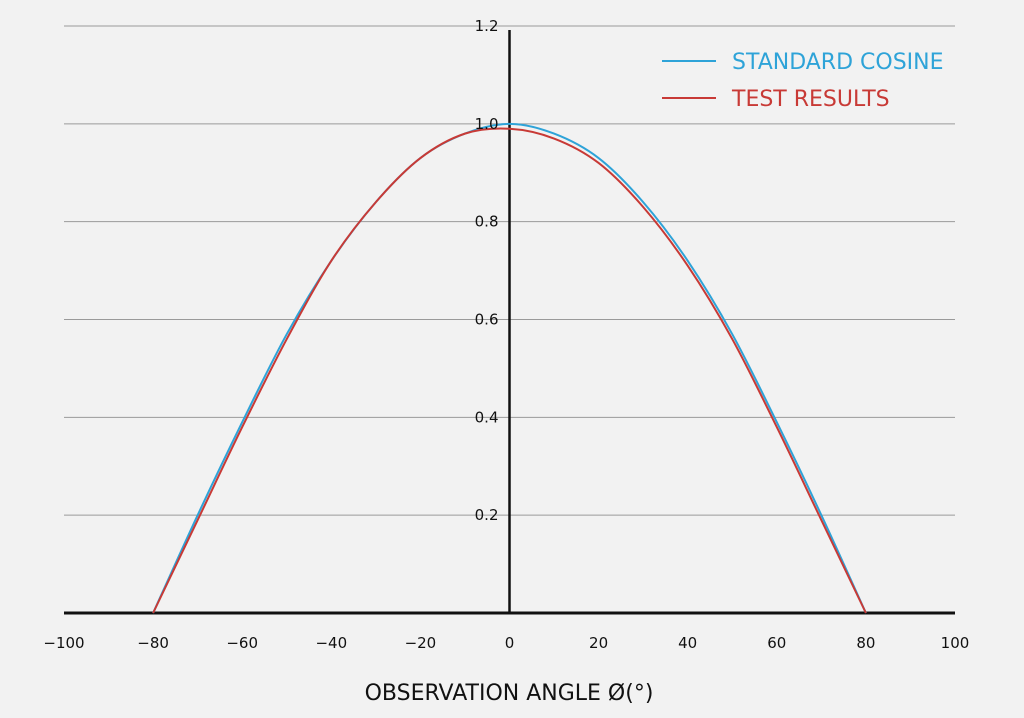 The width and height of the screenshot is (1024, 718). I want to click on y-tick-label-1: 0.4, so click(487, 417).